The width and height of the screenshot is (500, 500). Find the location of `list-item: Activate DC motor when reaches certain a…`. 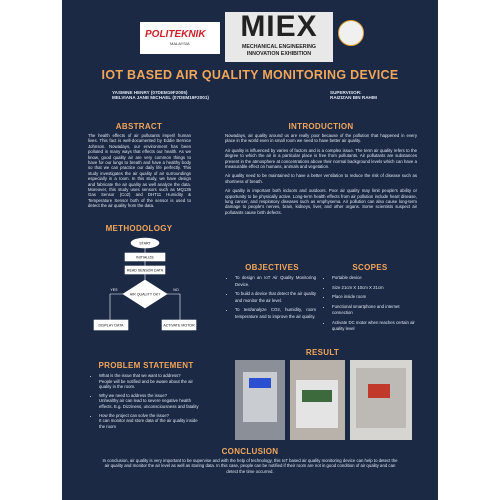

list-item: Activate DC motor when reaches certain a… is located at coordinates (373, 326).